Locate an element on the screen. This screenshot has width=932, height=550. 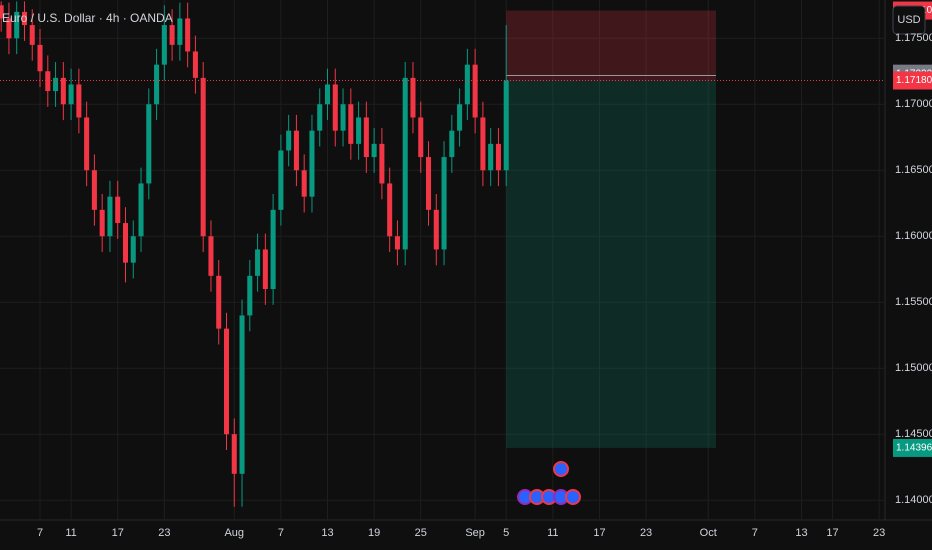
y-tick-label: 1.16000 is located at coordinates (913, 236).